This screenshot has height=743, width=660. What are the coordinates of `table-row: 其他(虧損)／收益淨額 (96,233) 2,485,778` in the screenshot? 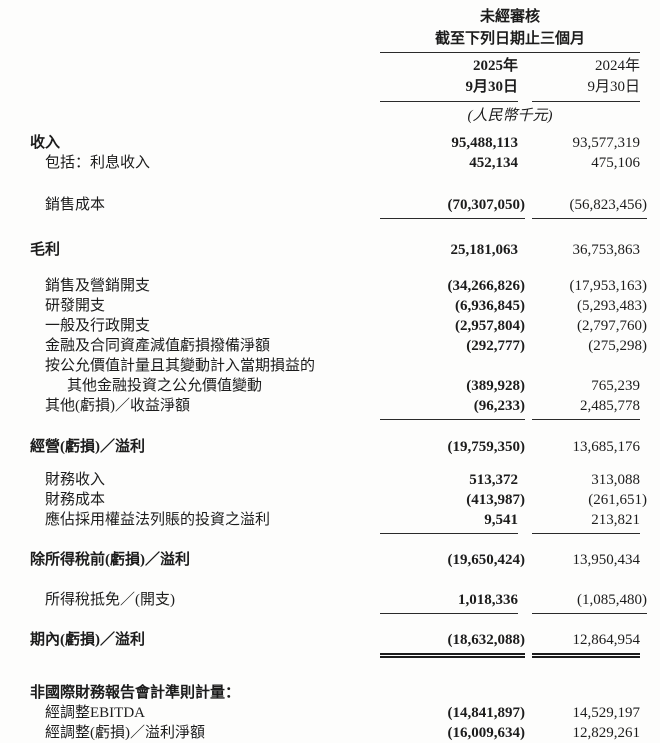 It's located at (335, 408).